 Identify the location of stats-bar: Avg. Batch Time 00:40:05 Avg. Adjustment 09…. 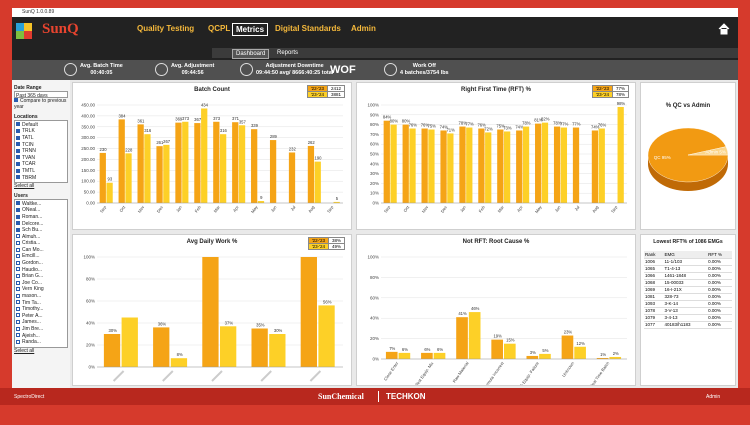
(375, 70).